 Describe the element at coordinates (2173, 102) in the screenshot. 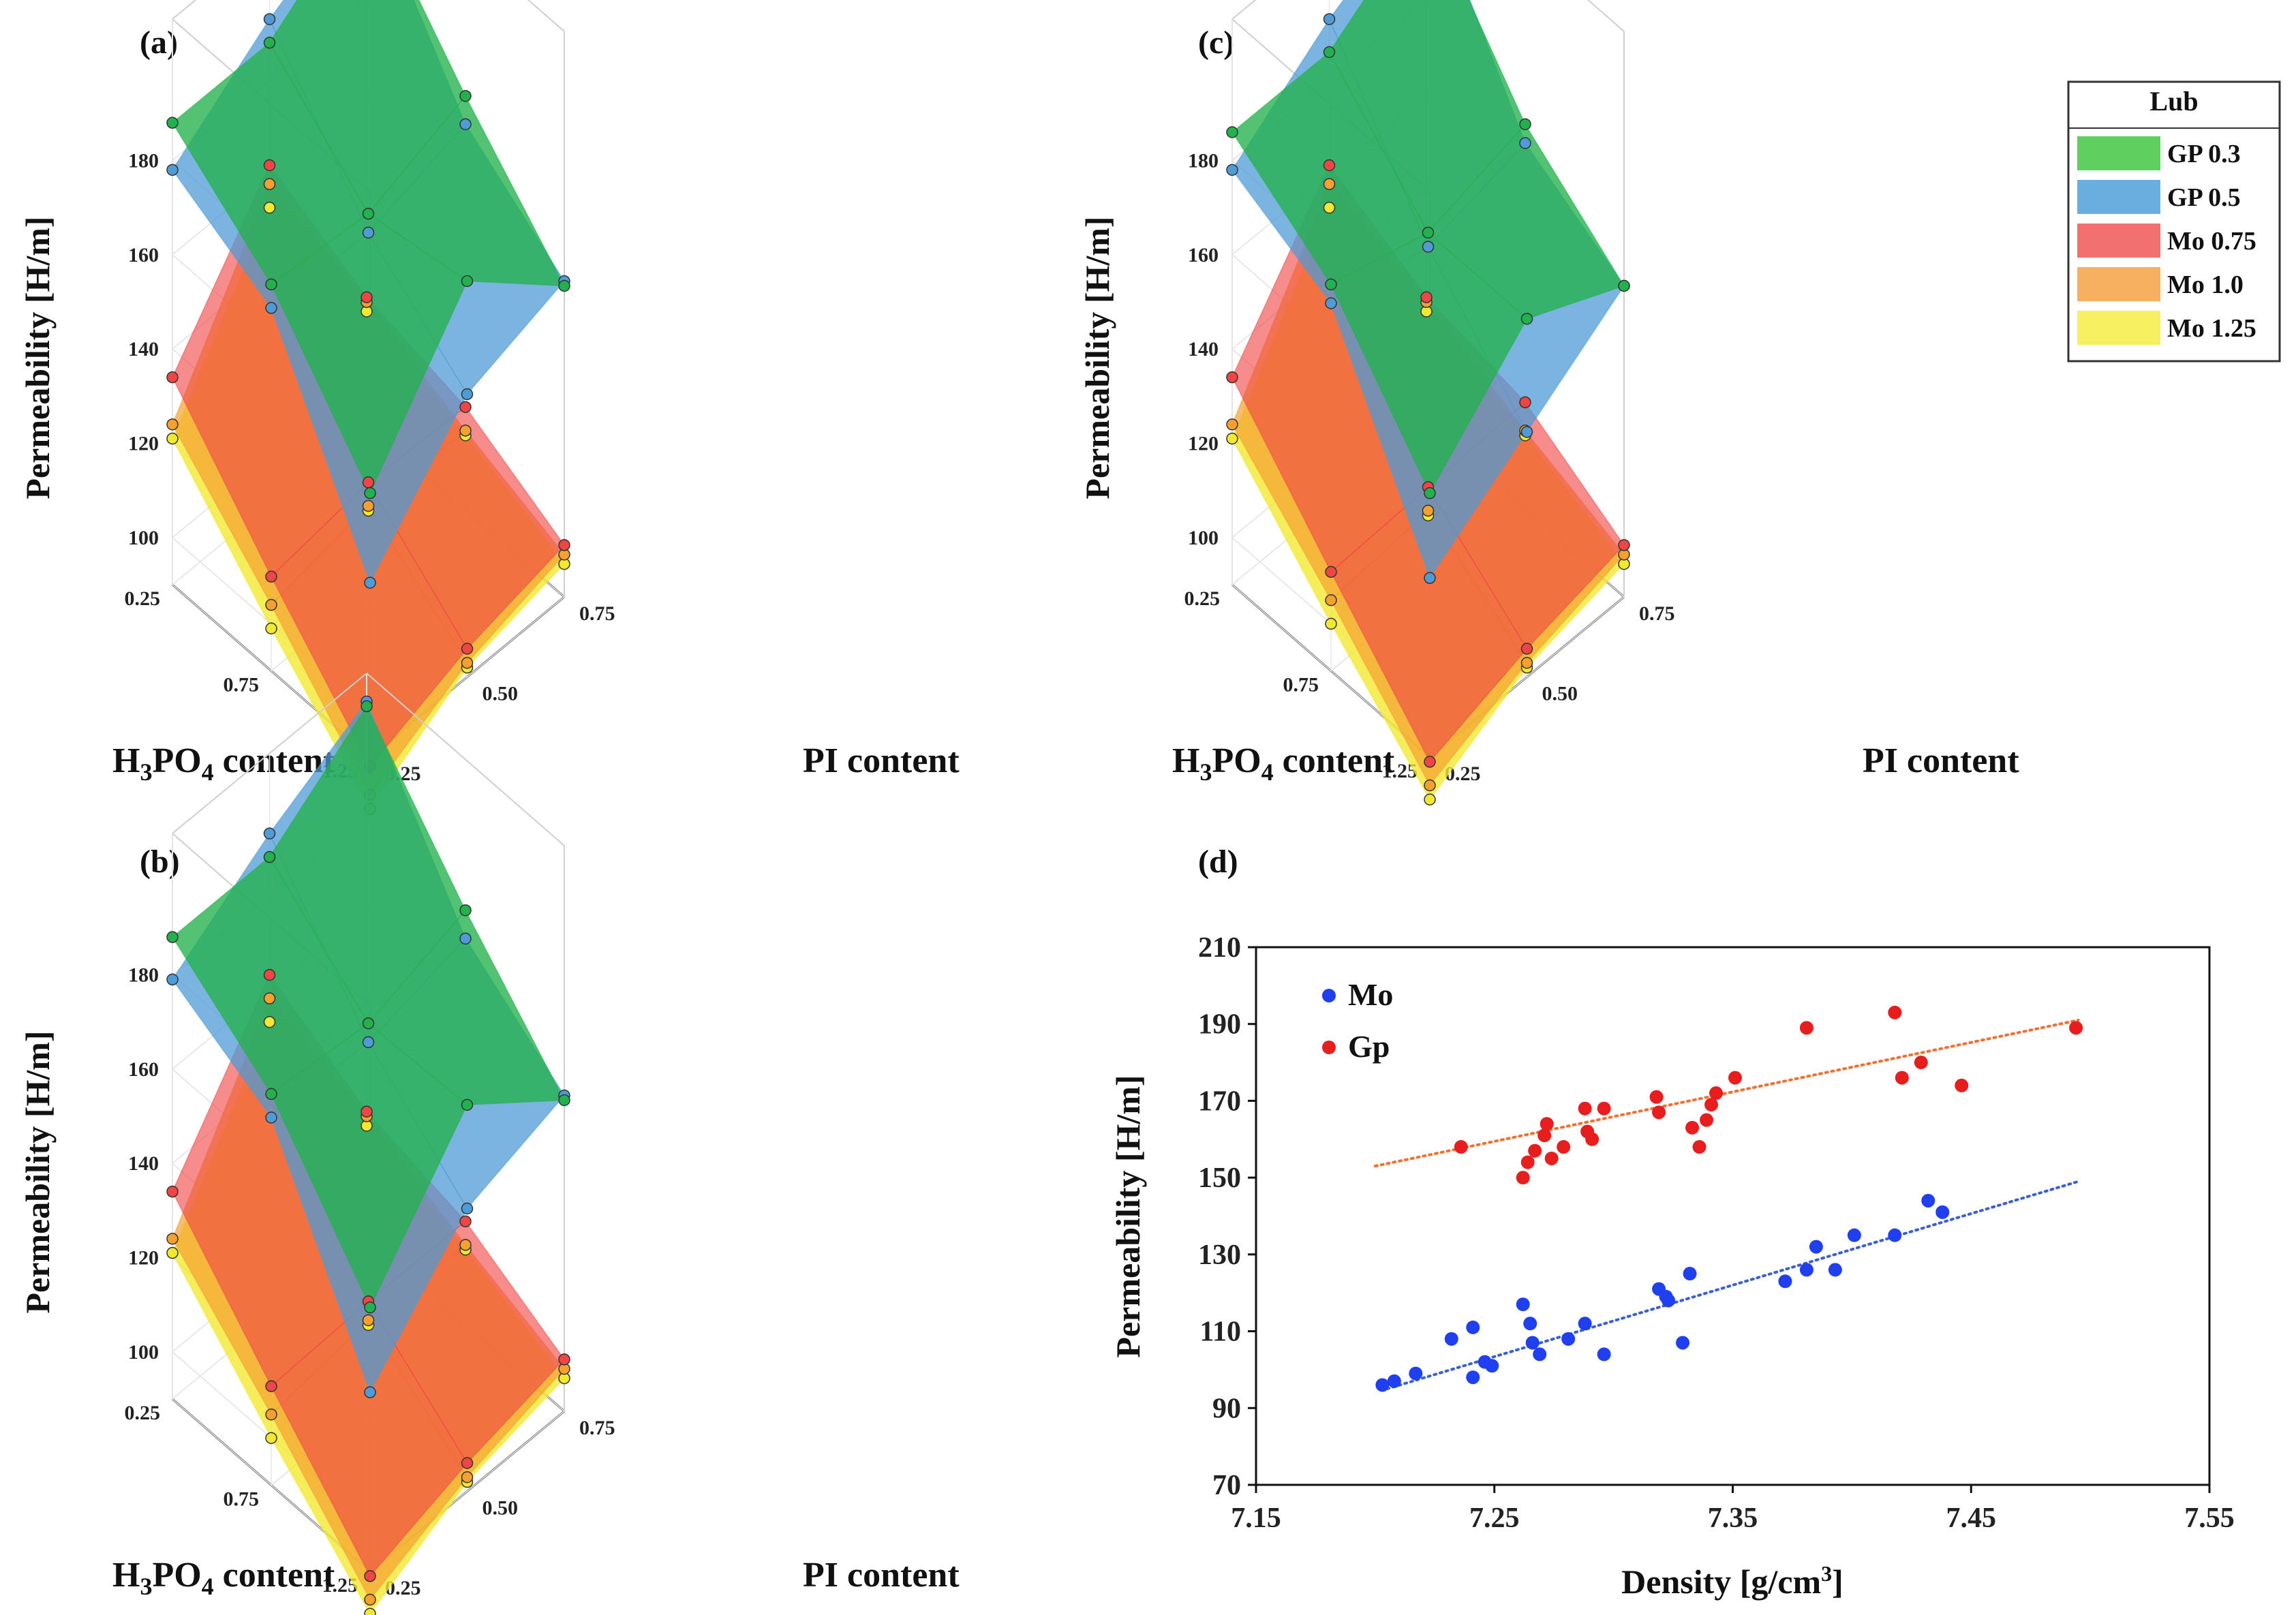

I see `legend-title: Lub` at that location.